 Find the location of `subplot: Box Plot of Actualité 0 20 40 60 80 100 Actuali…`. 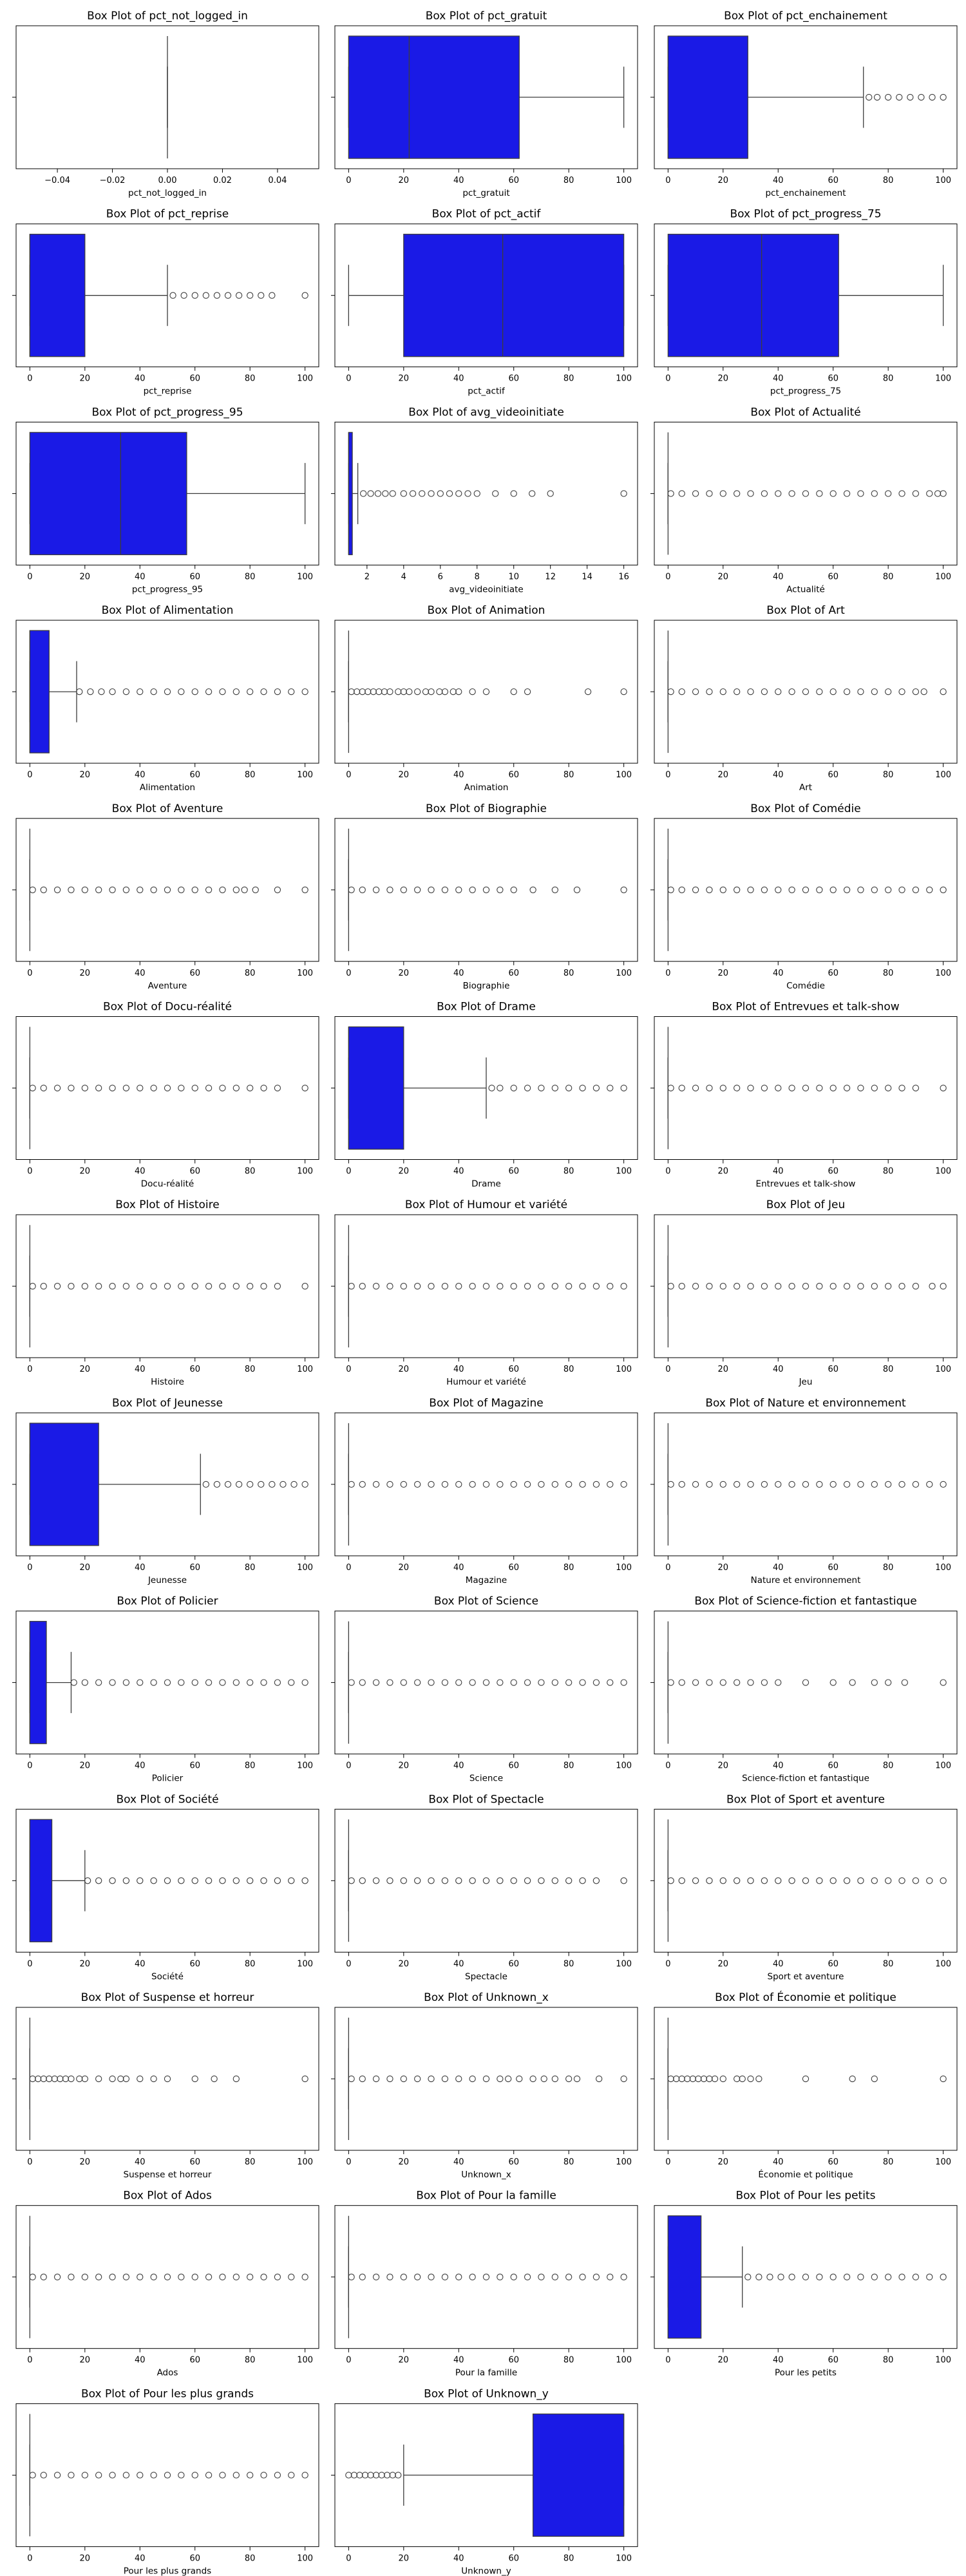

subplot: Box Plot of Actualité 0 20 40 60 80 100 Actuali… is located at coordinates (804, 500).